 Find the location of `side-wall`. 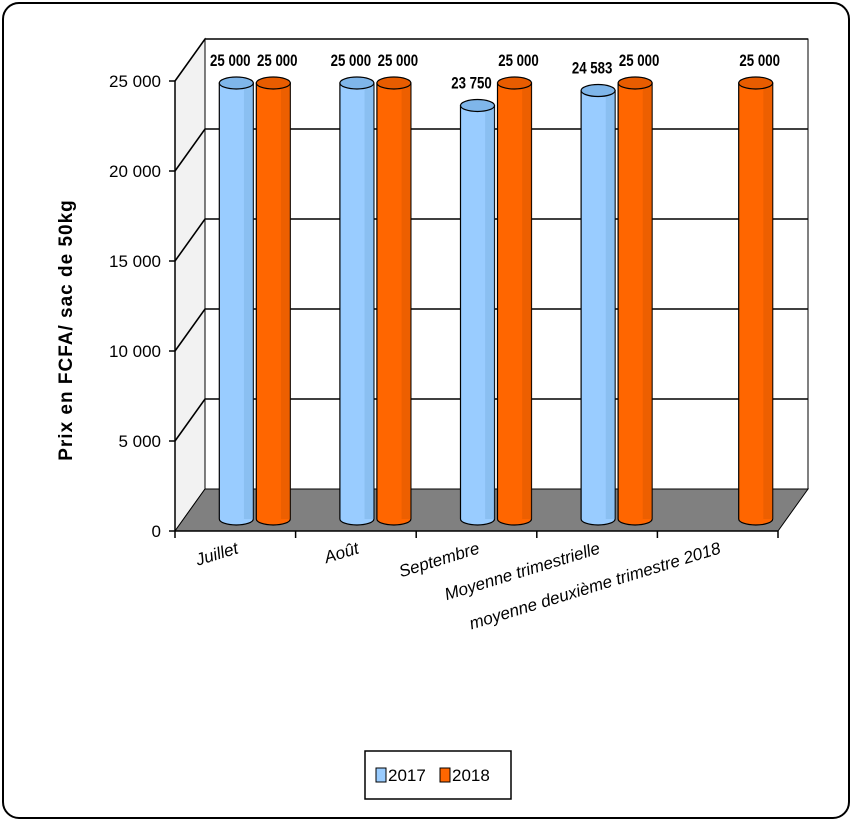

side-wall is located at coordinates (190, 285).